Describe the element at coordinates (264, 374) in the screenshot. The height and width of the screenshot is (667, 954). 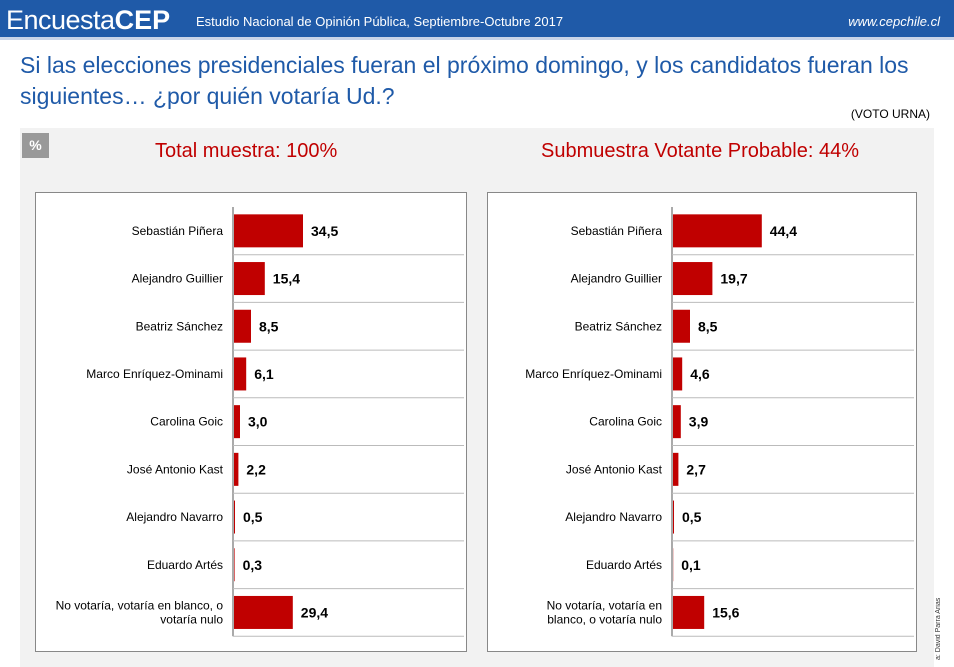
I see `value-label: 6,1` at that location.